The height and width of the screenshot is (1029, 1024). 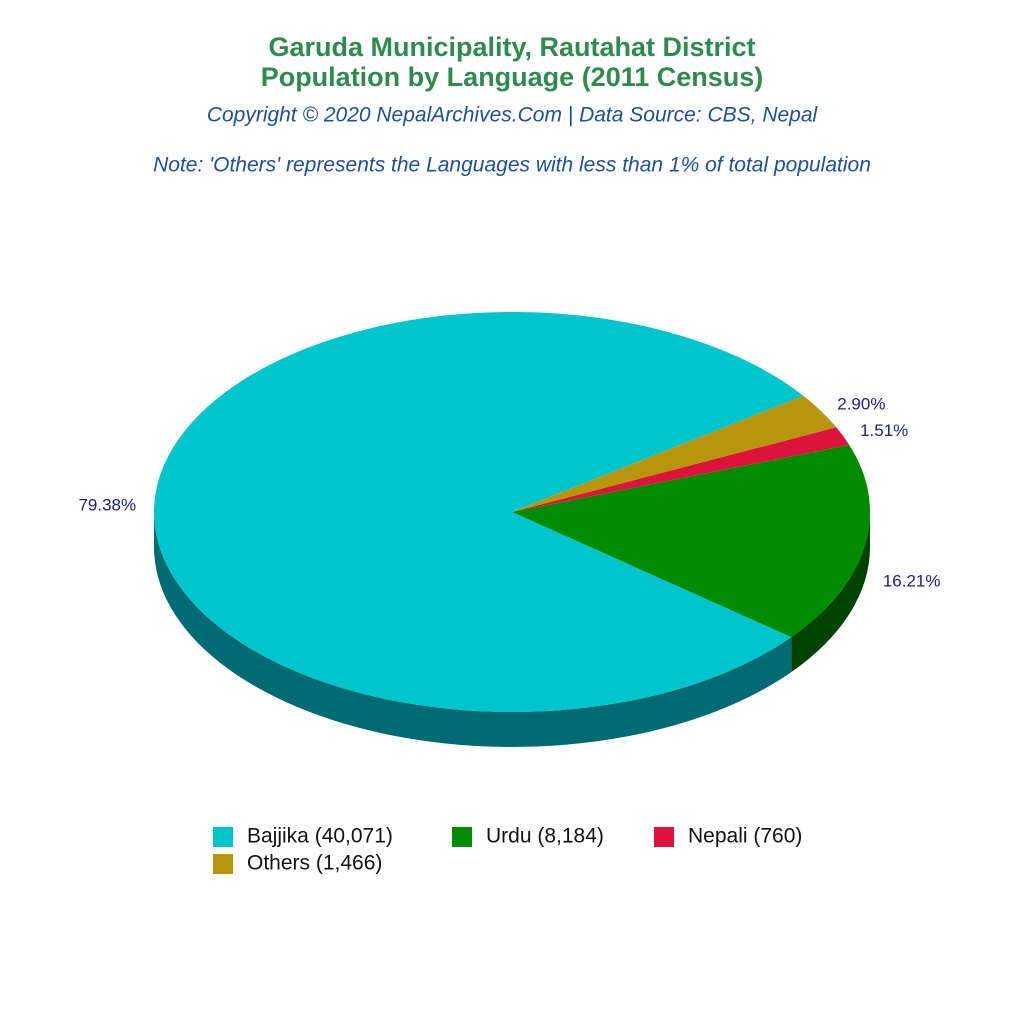 What do you see at coordinates (861, 404) in the screenshot?
I see `data-label: 2.90%` at bounding box center [861, 404].